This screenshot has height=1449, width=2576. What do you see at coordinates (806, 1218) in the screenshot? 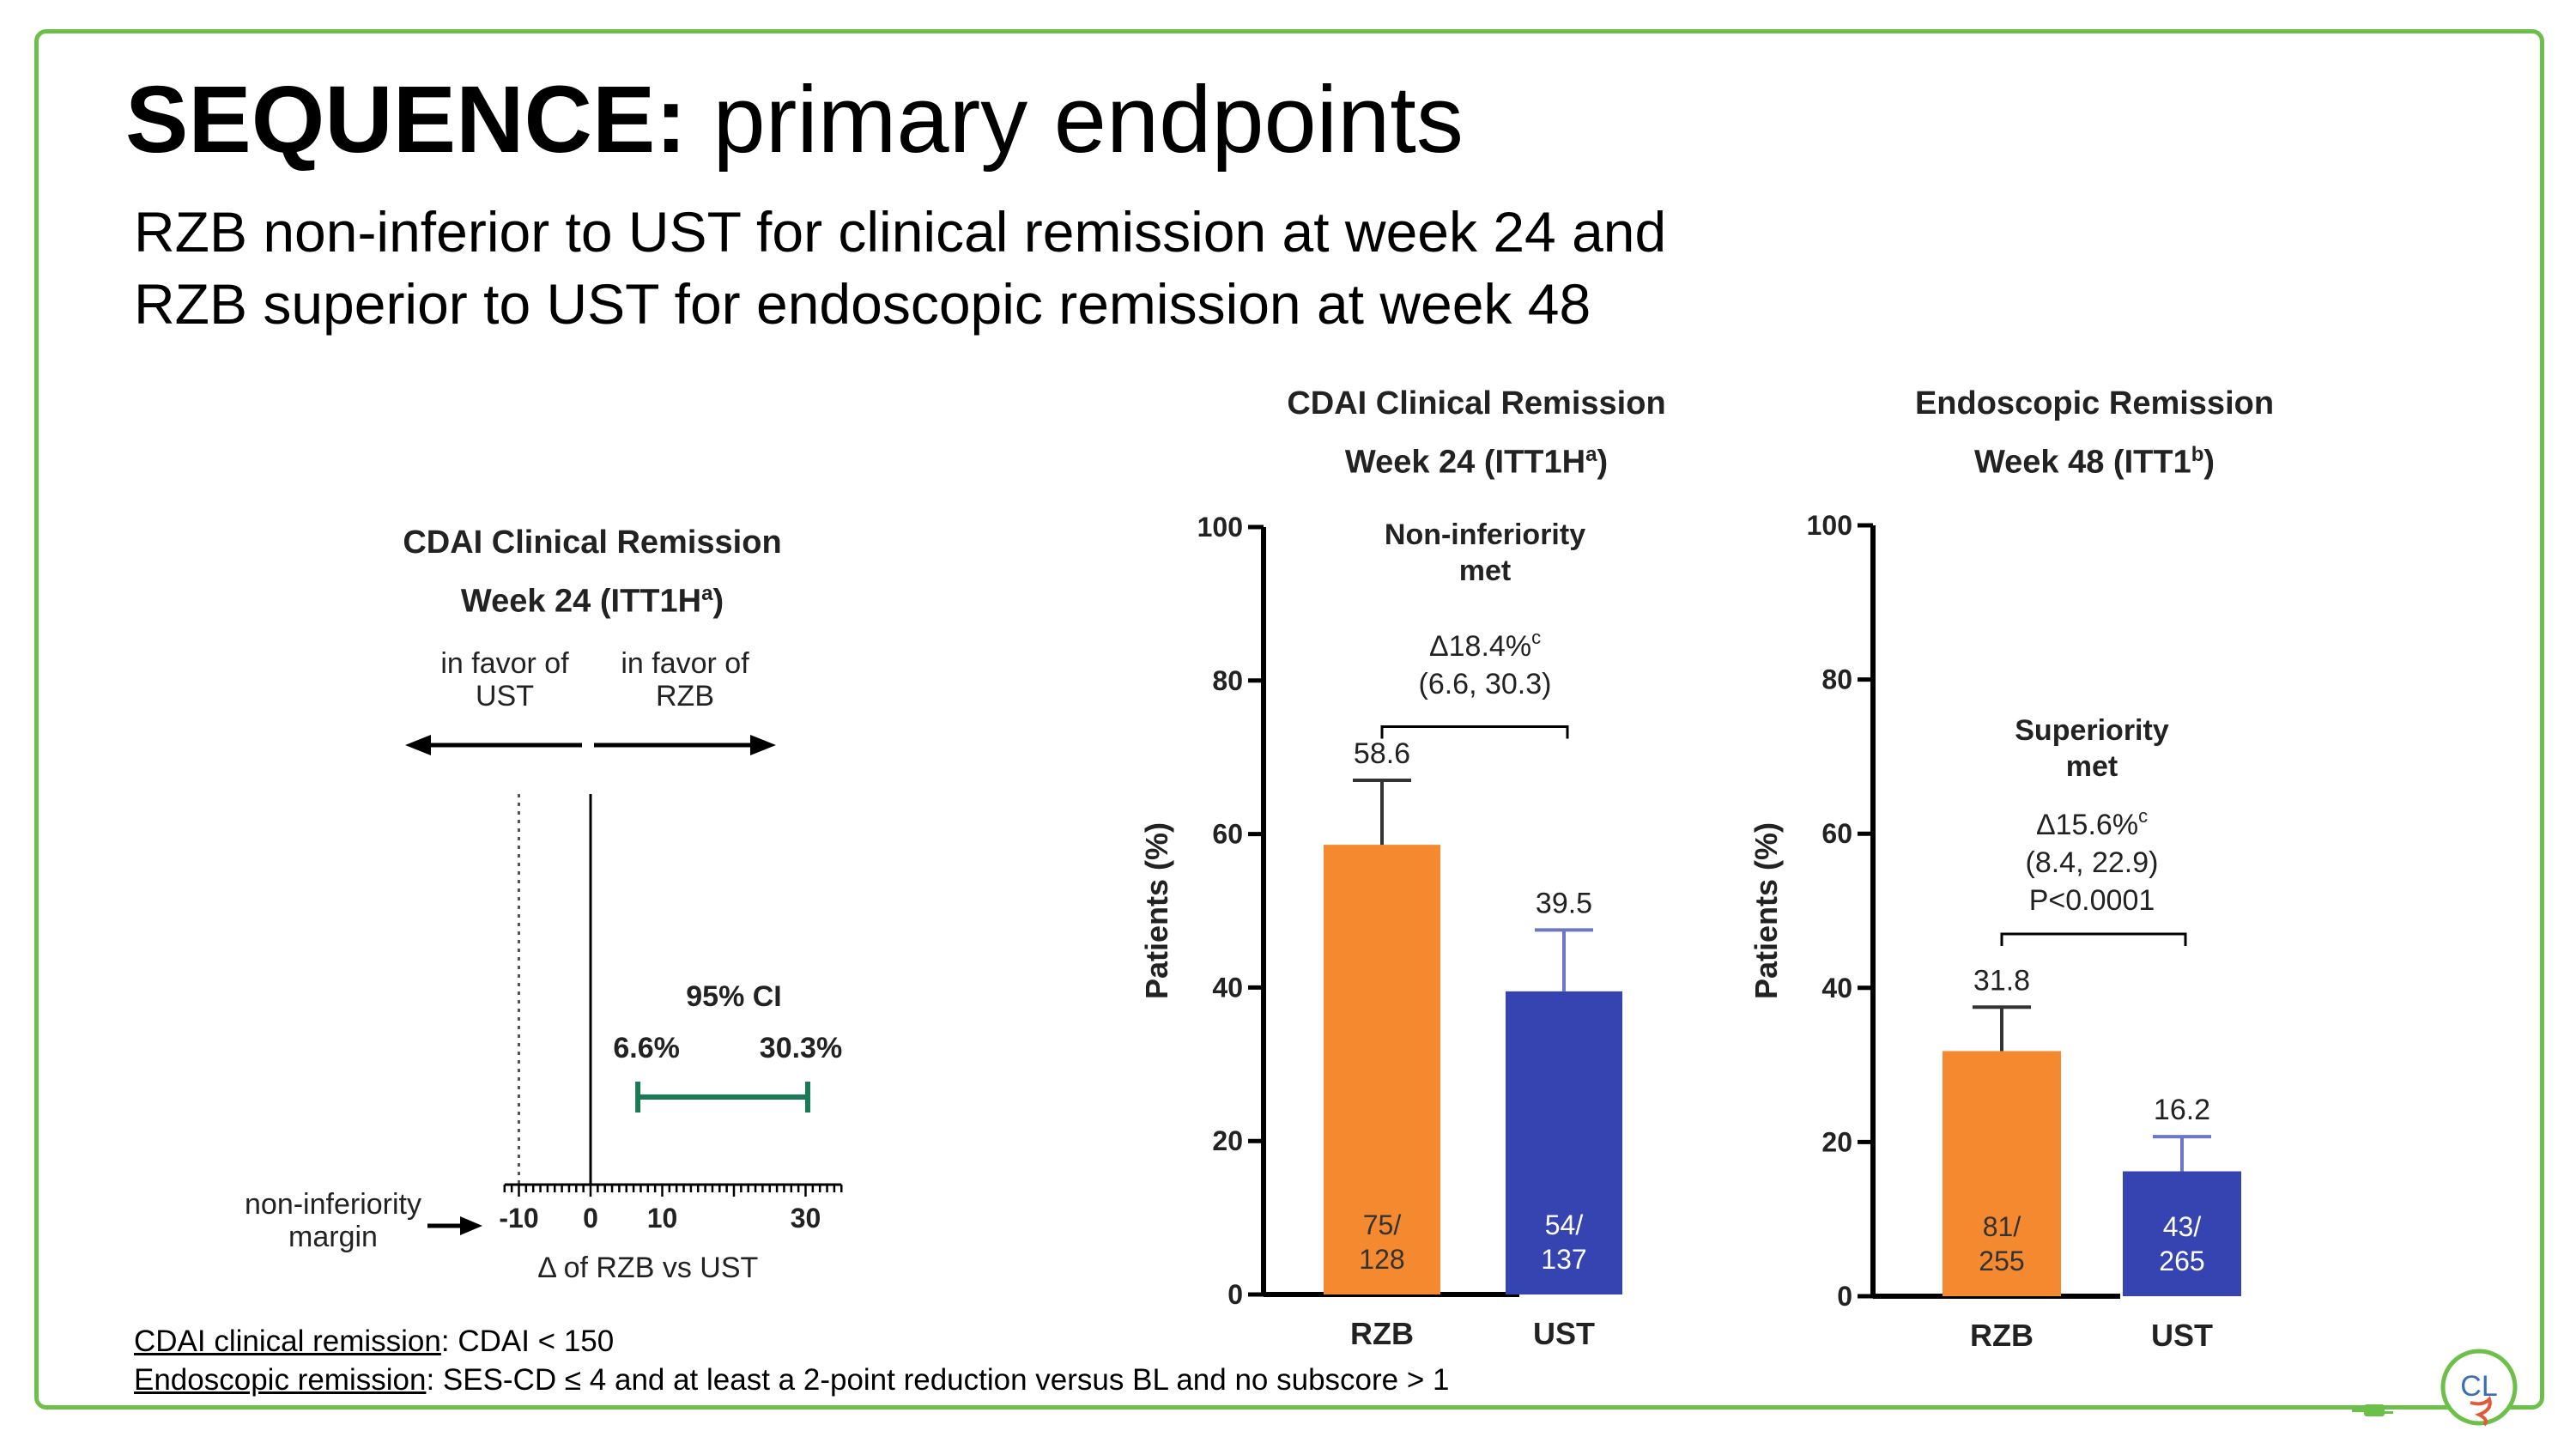
I see `forest-tick-label: 30` at bounding box center [806, 1218].